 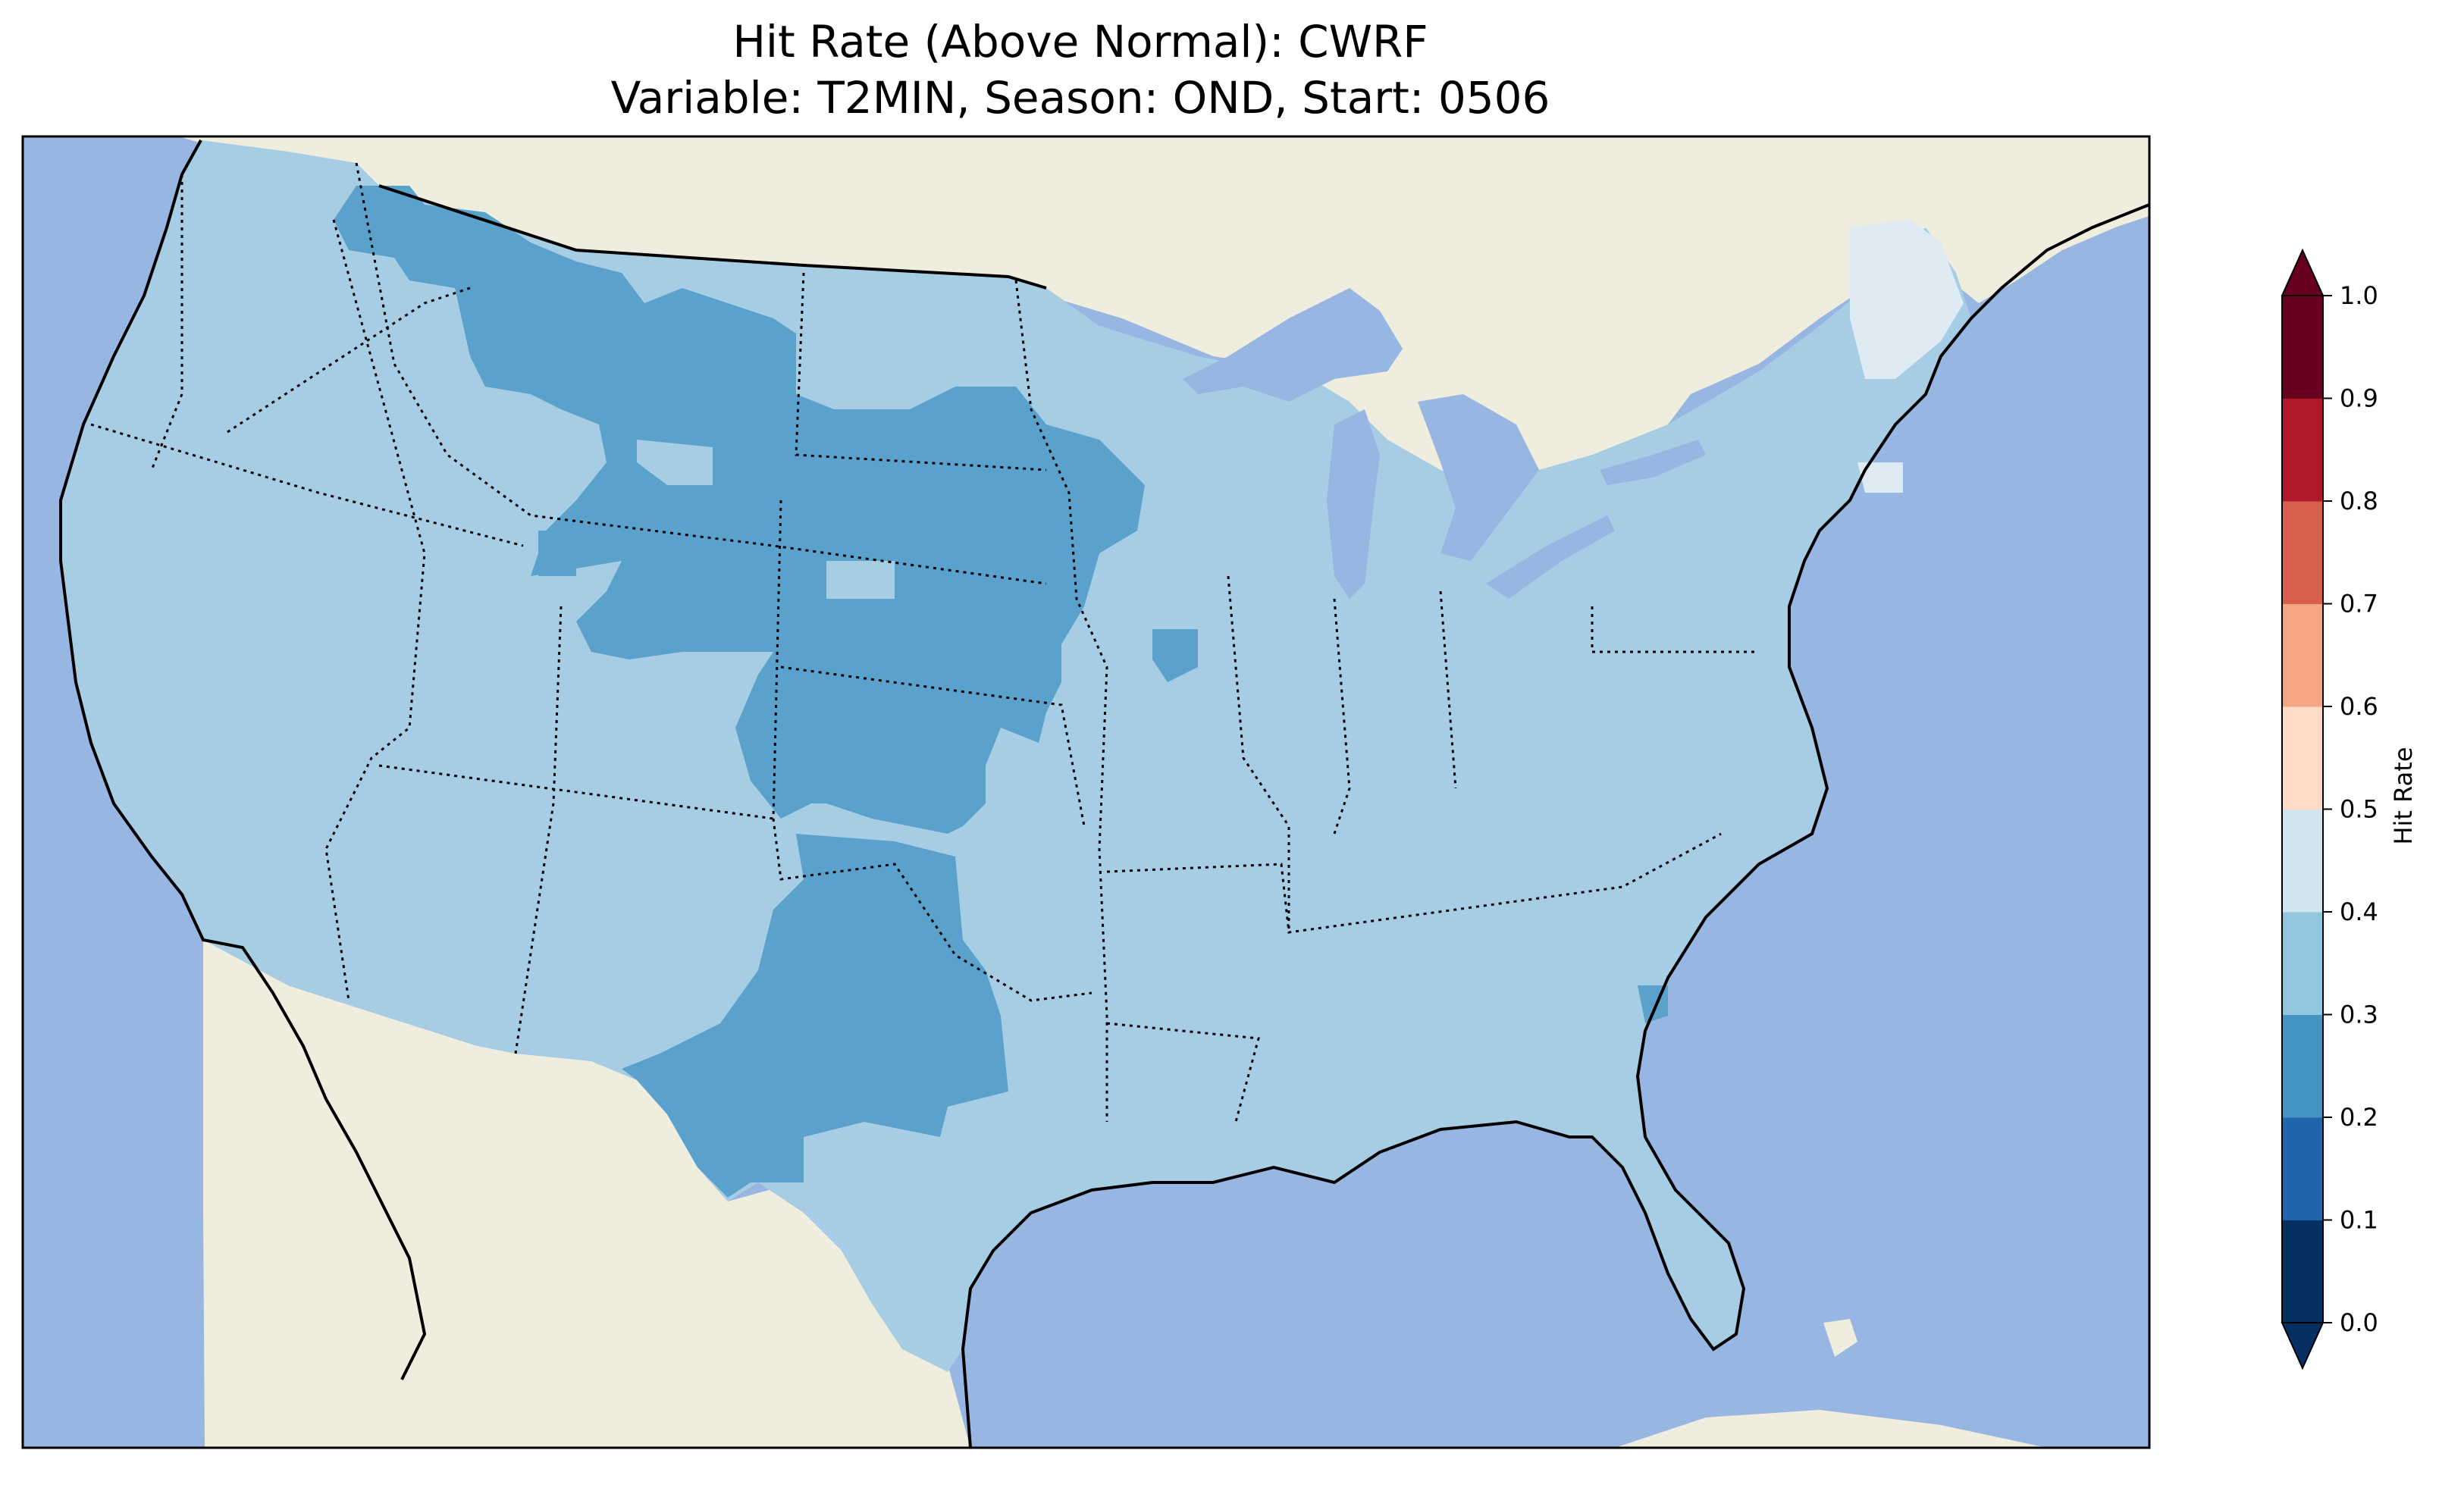 What do you see at coordinates (713, 237) in the screenshot?
I see `us-canada-border` at bounding box center [713, 237].